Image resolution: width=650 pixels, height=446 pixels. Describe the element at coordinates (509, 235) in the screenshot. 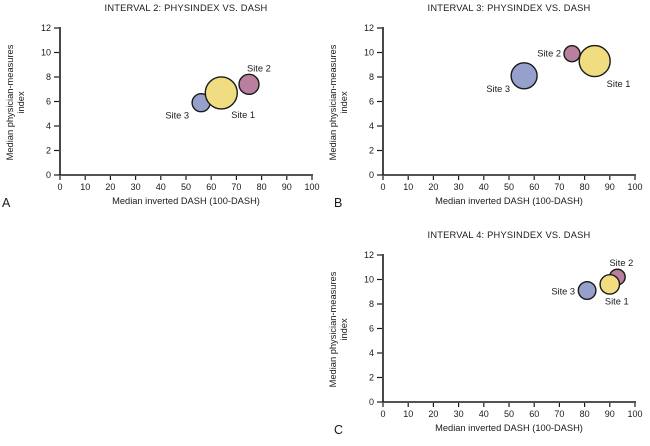

I see `chart-title: INTERVAL 4: PHYSINDEX VS. DASH` at that location.